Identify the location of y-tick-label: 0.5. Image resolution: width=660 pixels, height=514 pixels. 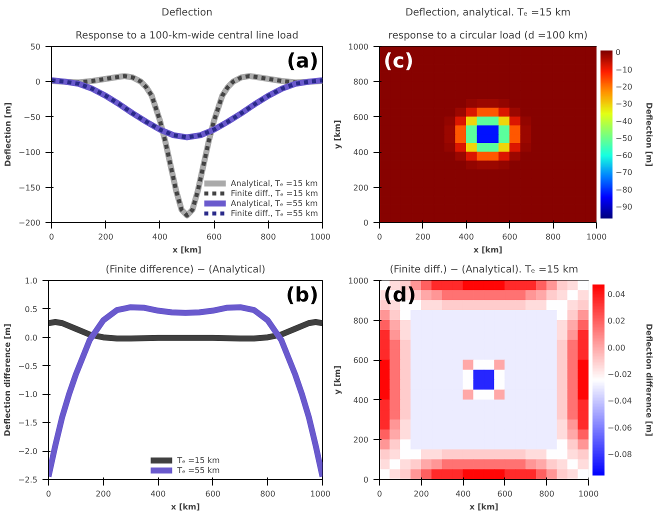
(31, 309).